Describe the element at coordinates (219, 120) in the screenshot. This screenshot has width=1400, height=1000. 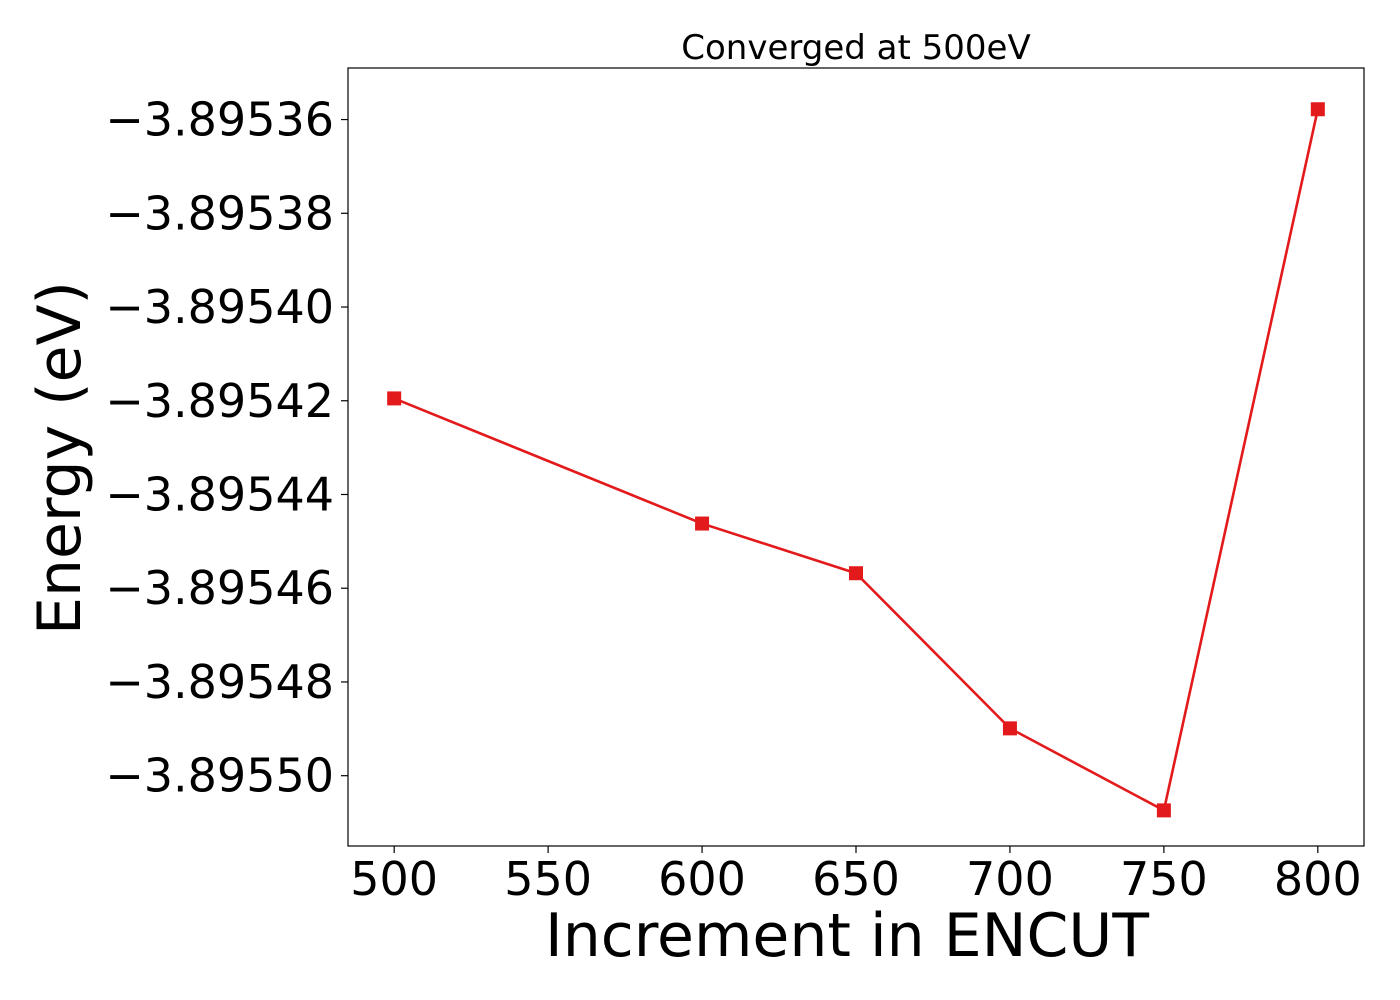
I see `y-tick-label: −3.89536` at that location.